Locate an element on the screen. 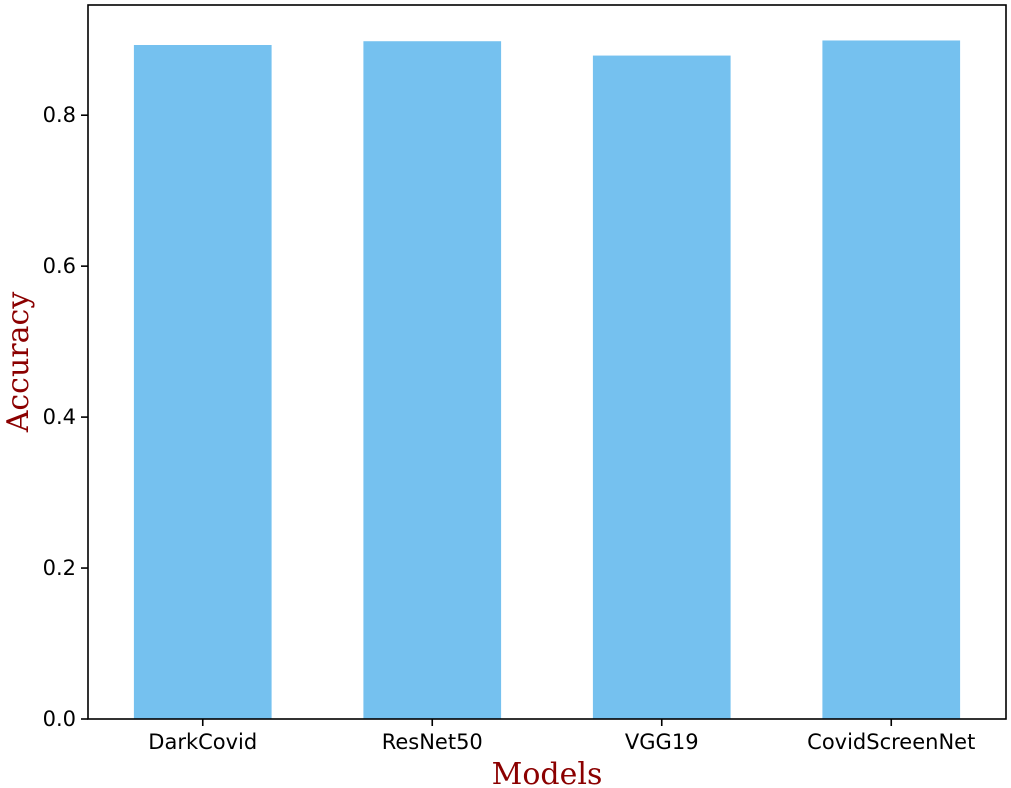  x-axis-ticks: DarkCovid ResNet50 VGG19 CovidScreenNet is located at coordinates (561, 736).